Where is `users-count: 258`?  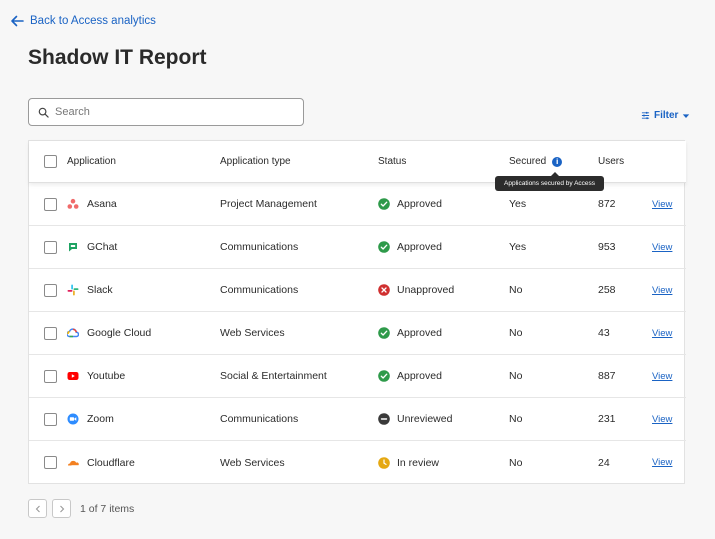 users-count: 258 is located at coordinates (607, 290).